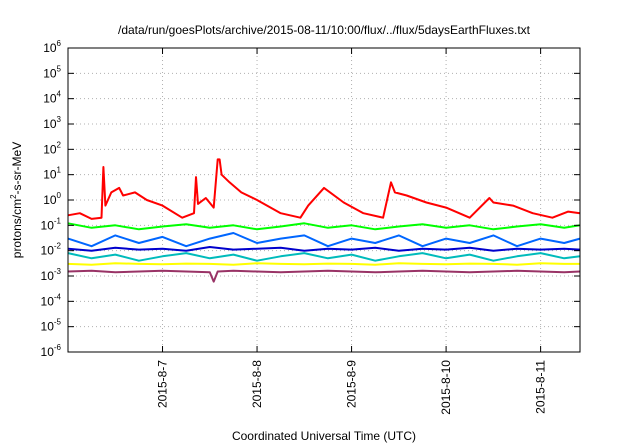 The width and height of the screenshot is (640, 448). What do you see at coordinates (17, 168) in the screenshot?
I see `y-axis-label-units: -s-sr-MeV` at bounding box center [17, 168].